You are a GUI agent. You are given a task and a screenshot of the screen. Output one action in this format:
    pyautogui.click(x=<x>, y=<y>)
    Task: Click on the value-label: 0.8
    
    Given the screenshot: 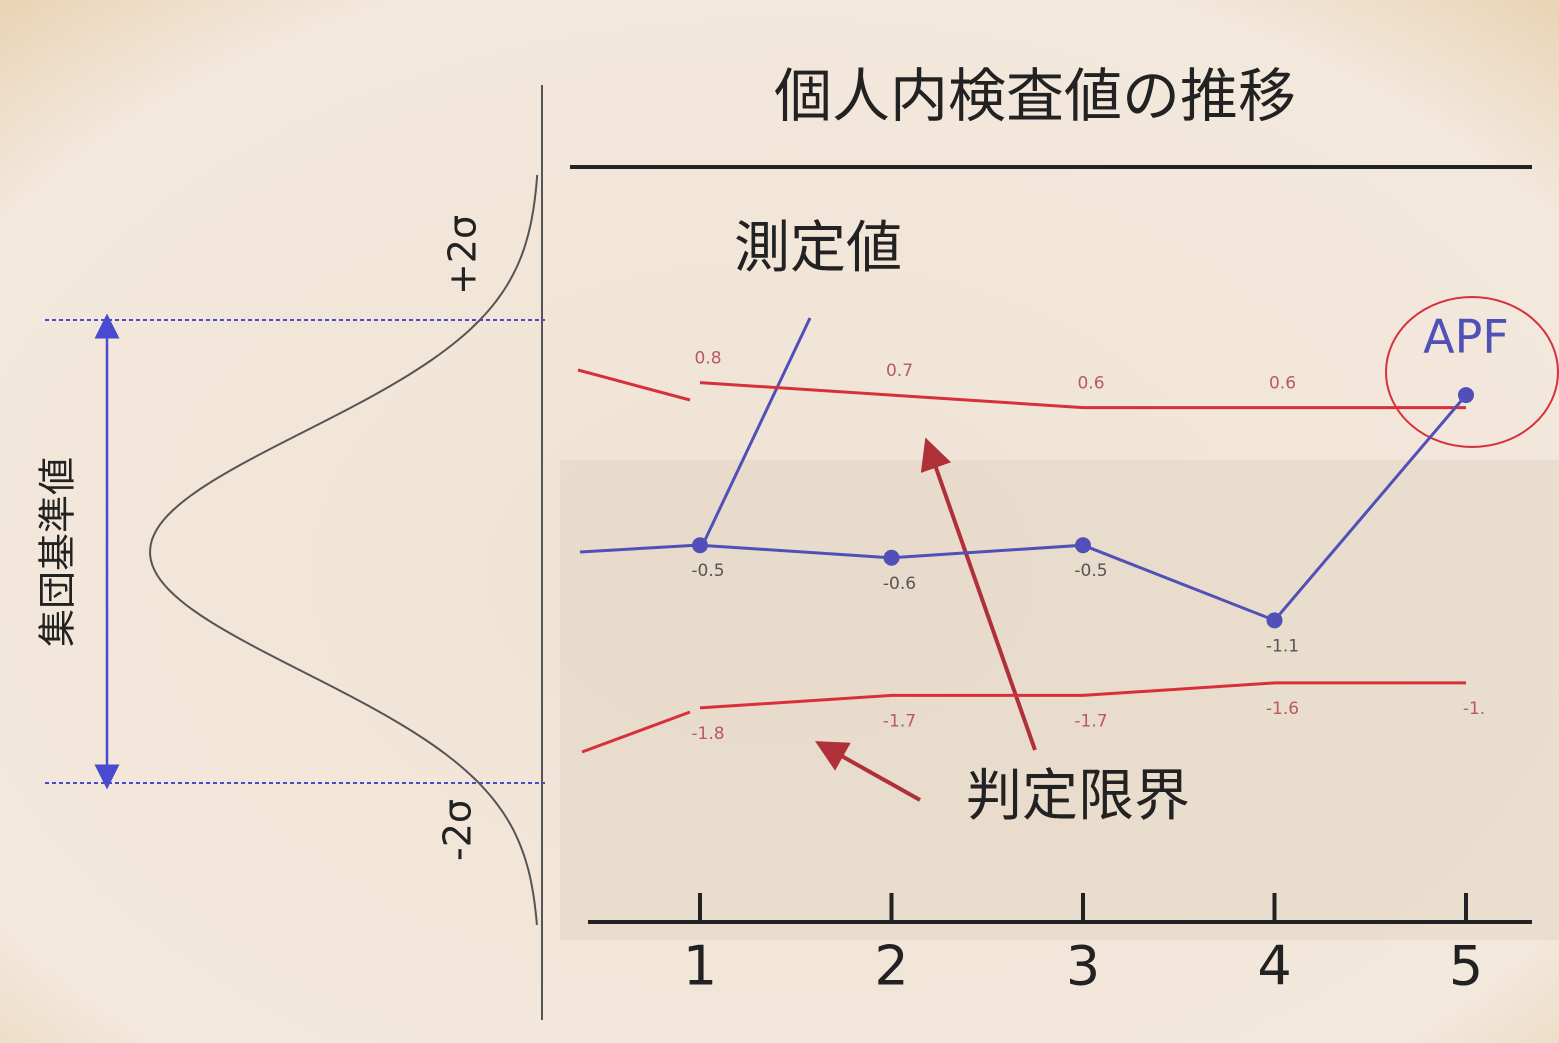 What is the action you would take?
    pyautogui.click(x=707, y=359)
    